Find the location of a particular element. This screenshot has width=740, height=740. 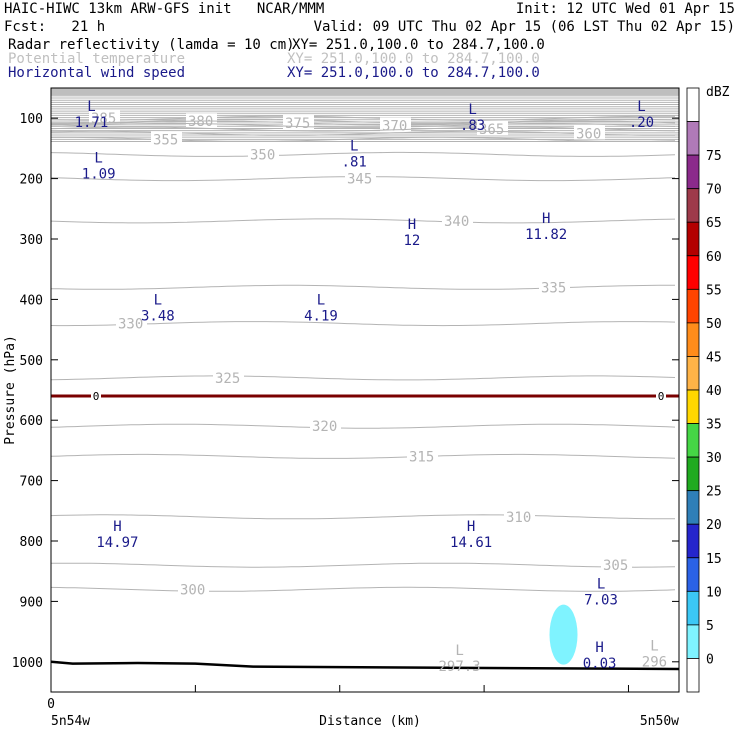

y-tick-label: 400 is located at coordinates (31, 300).